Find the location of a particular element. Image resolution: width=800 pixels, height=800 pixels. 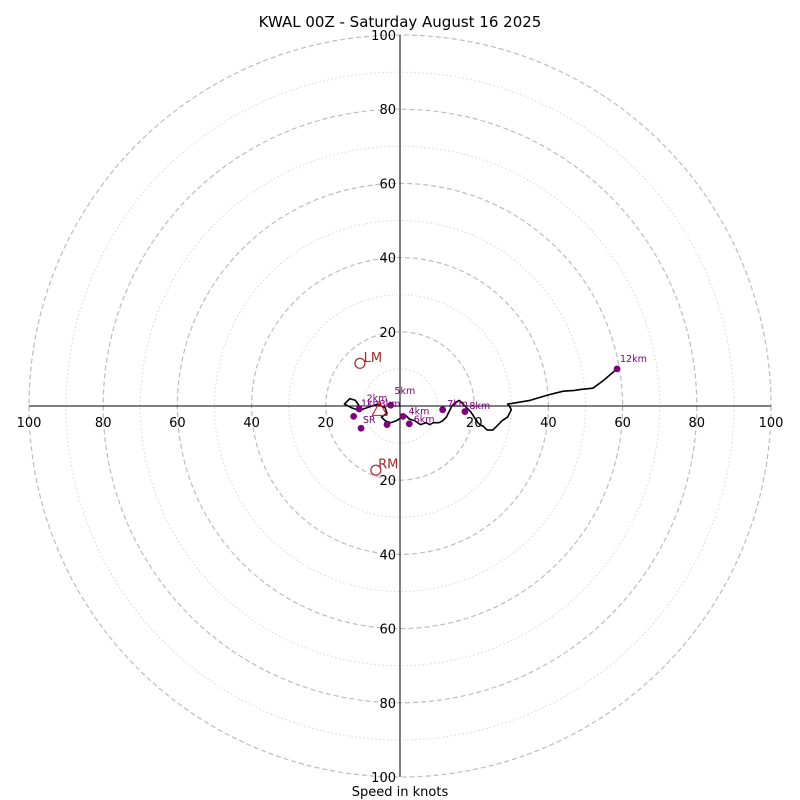

height-label: 5km is located at coordinates (404, 391).